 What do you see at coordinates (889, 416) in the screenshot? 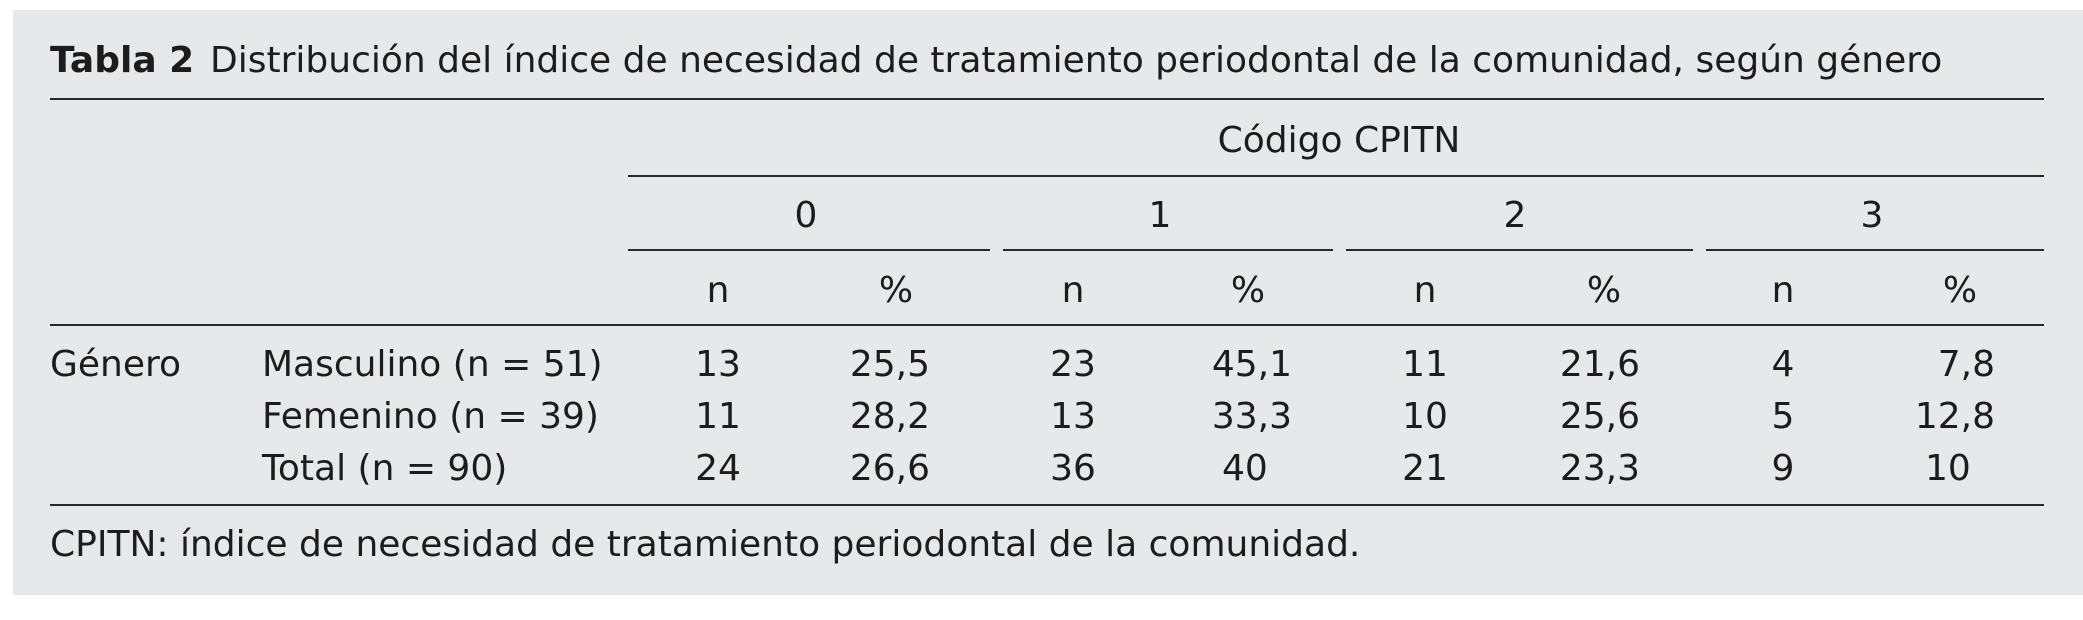
I see `cell-pct: 28,2` at bounding box center [889, 416].